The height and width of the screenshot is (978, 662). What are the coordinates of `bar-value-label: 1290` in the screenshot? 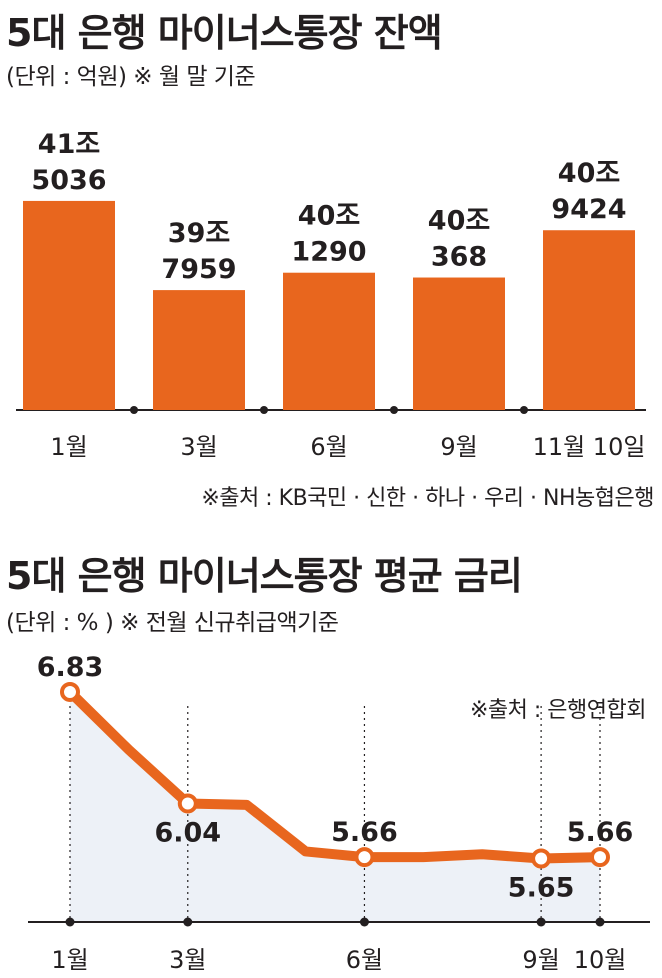 It's located at (328, 252).